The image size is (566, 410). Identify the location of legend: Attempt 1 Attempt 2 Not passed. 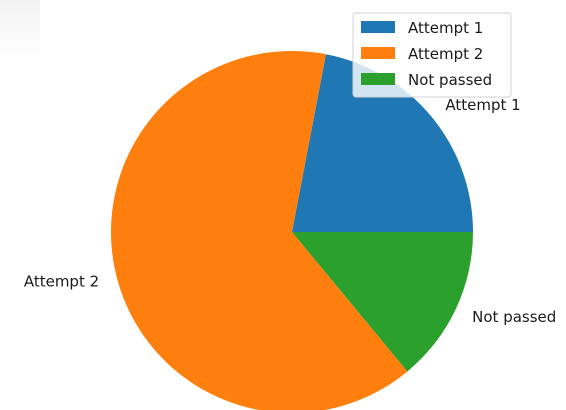
(432, 55).